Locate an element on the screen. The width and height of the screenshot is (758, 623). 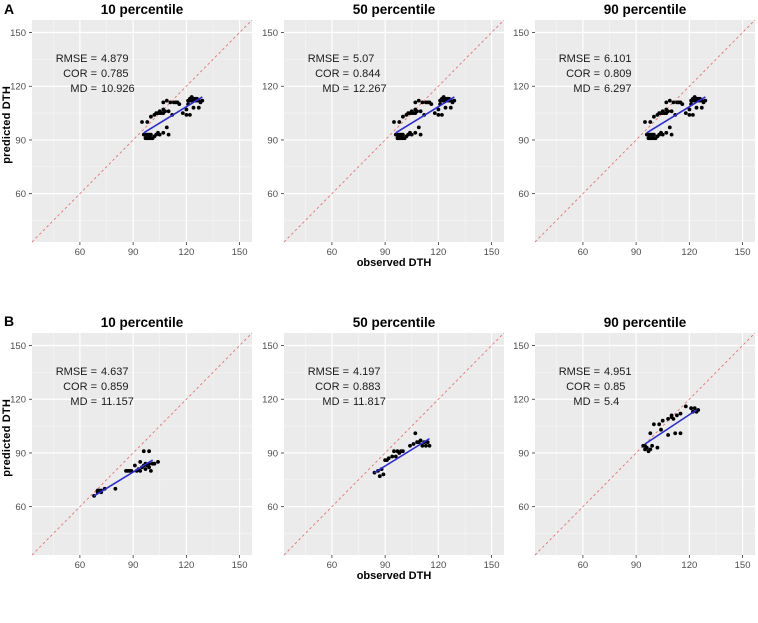
panel-title: 10 percentile is located at coordinates (142, 9).